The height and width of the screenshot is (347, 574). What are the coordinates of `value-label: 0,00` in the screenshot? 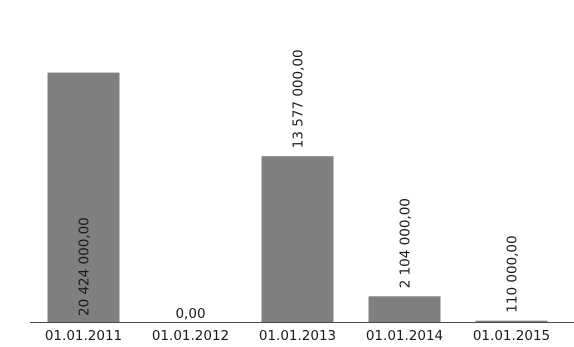 It's located at (190, 314).